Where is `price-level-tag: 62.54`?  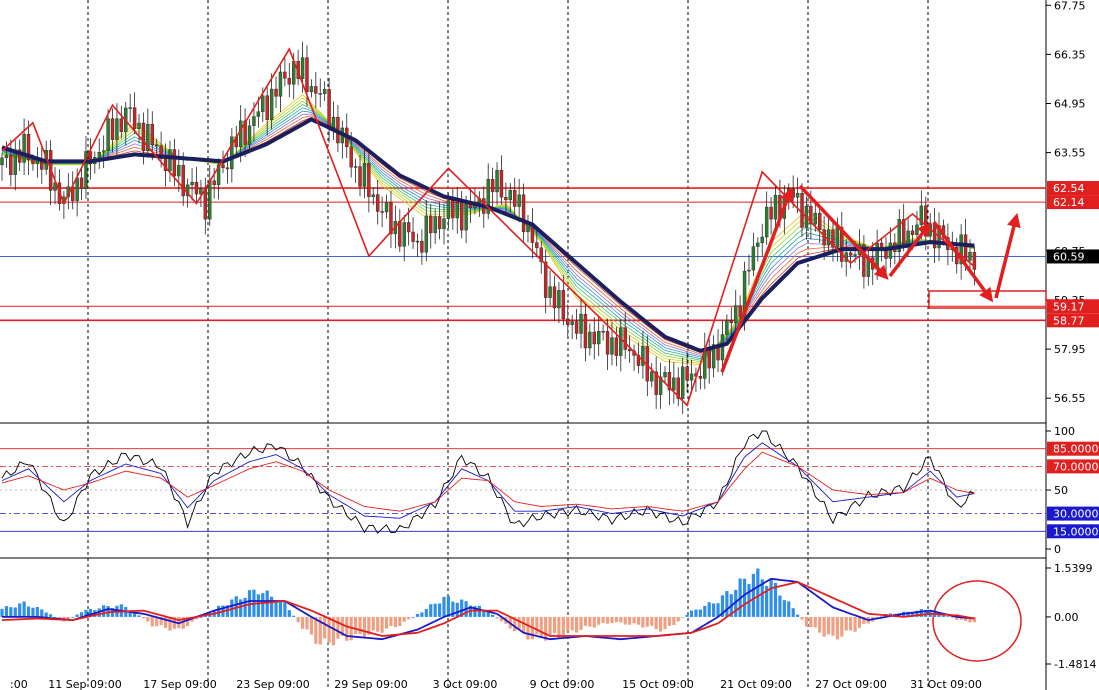
price-level-tag: 62.54 is located at coordinates (1069, 188).